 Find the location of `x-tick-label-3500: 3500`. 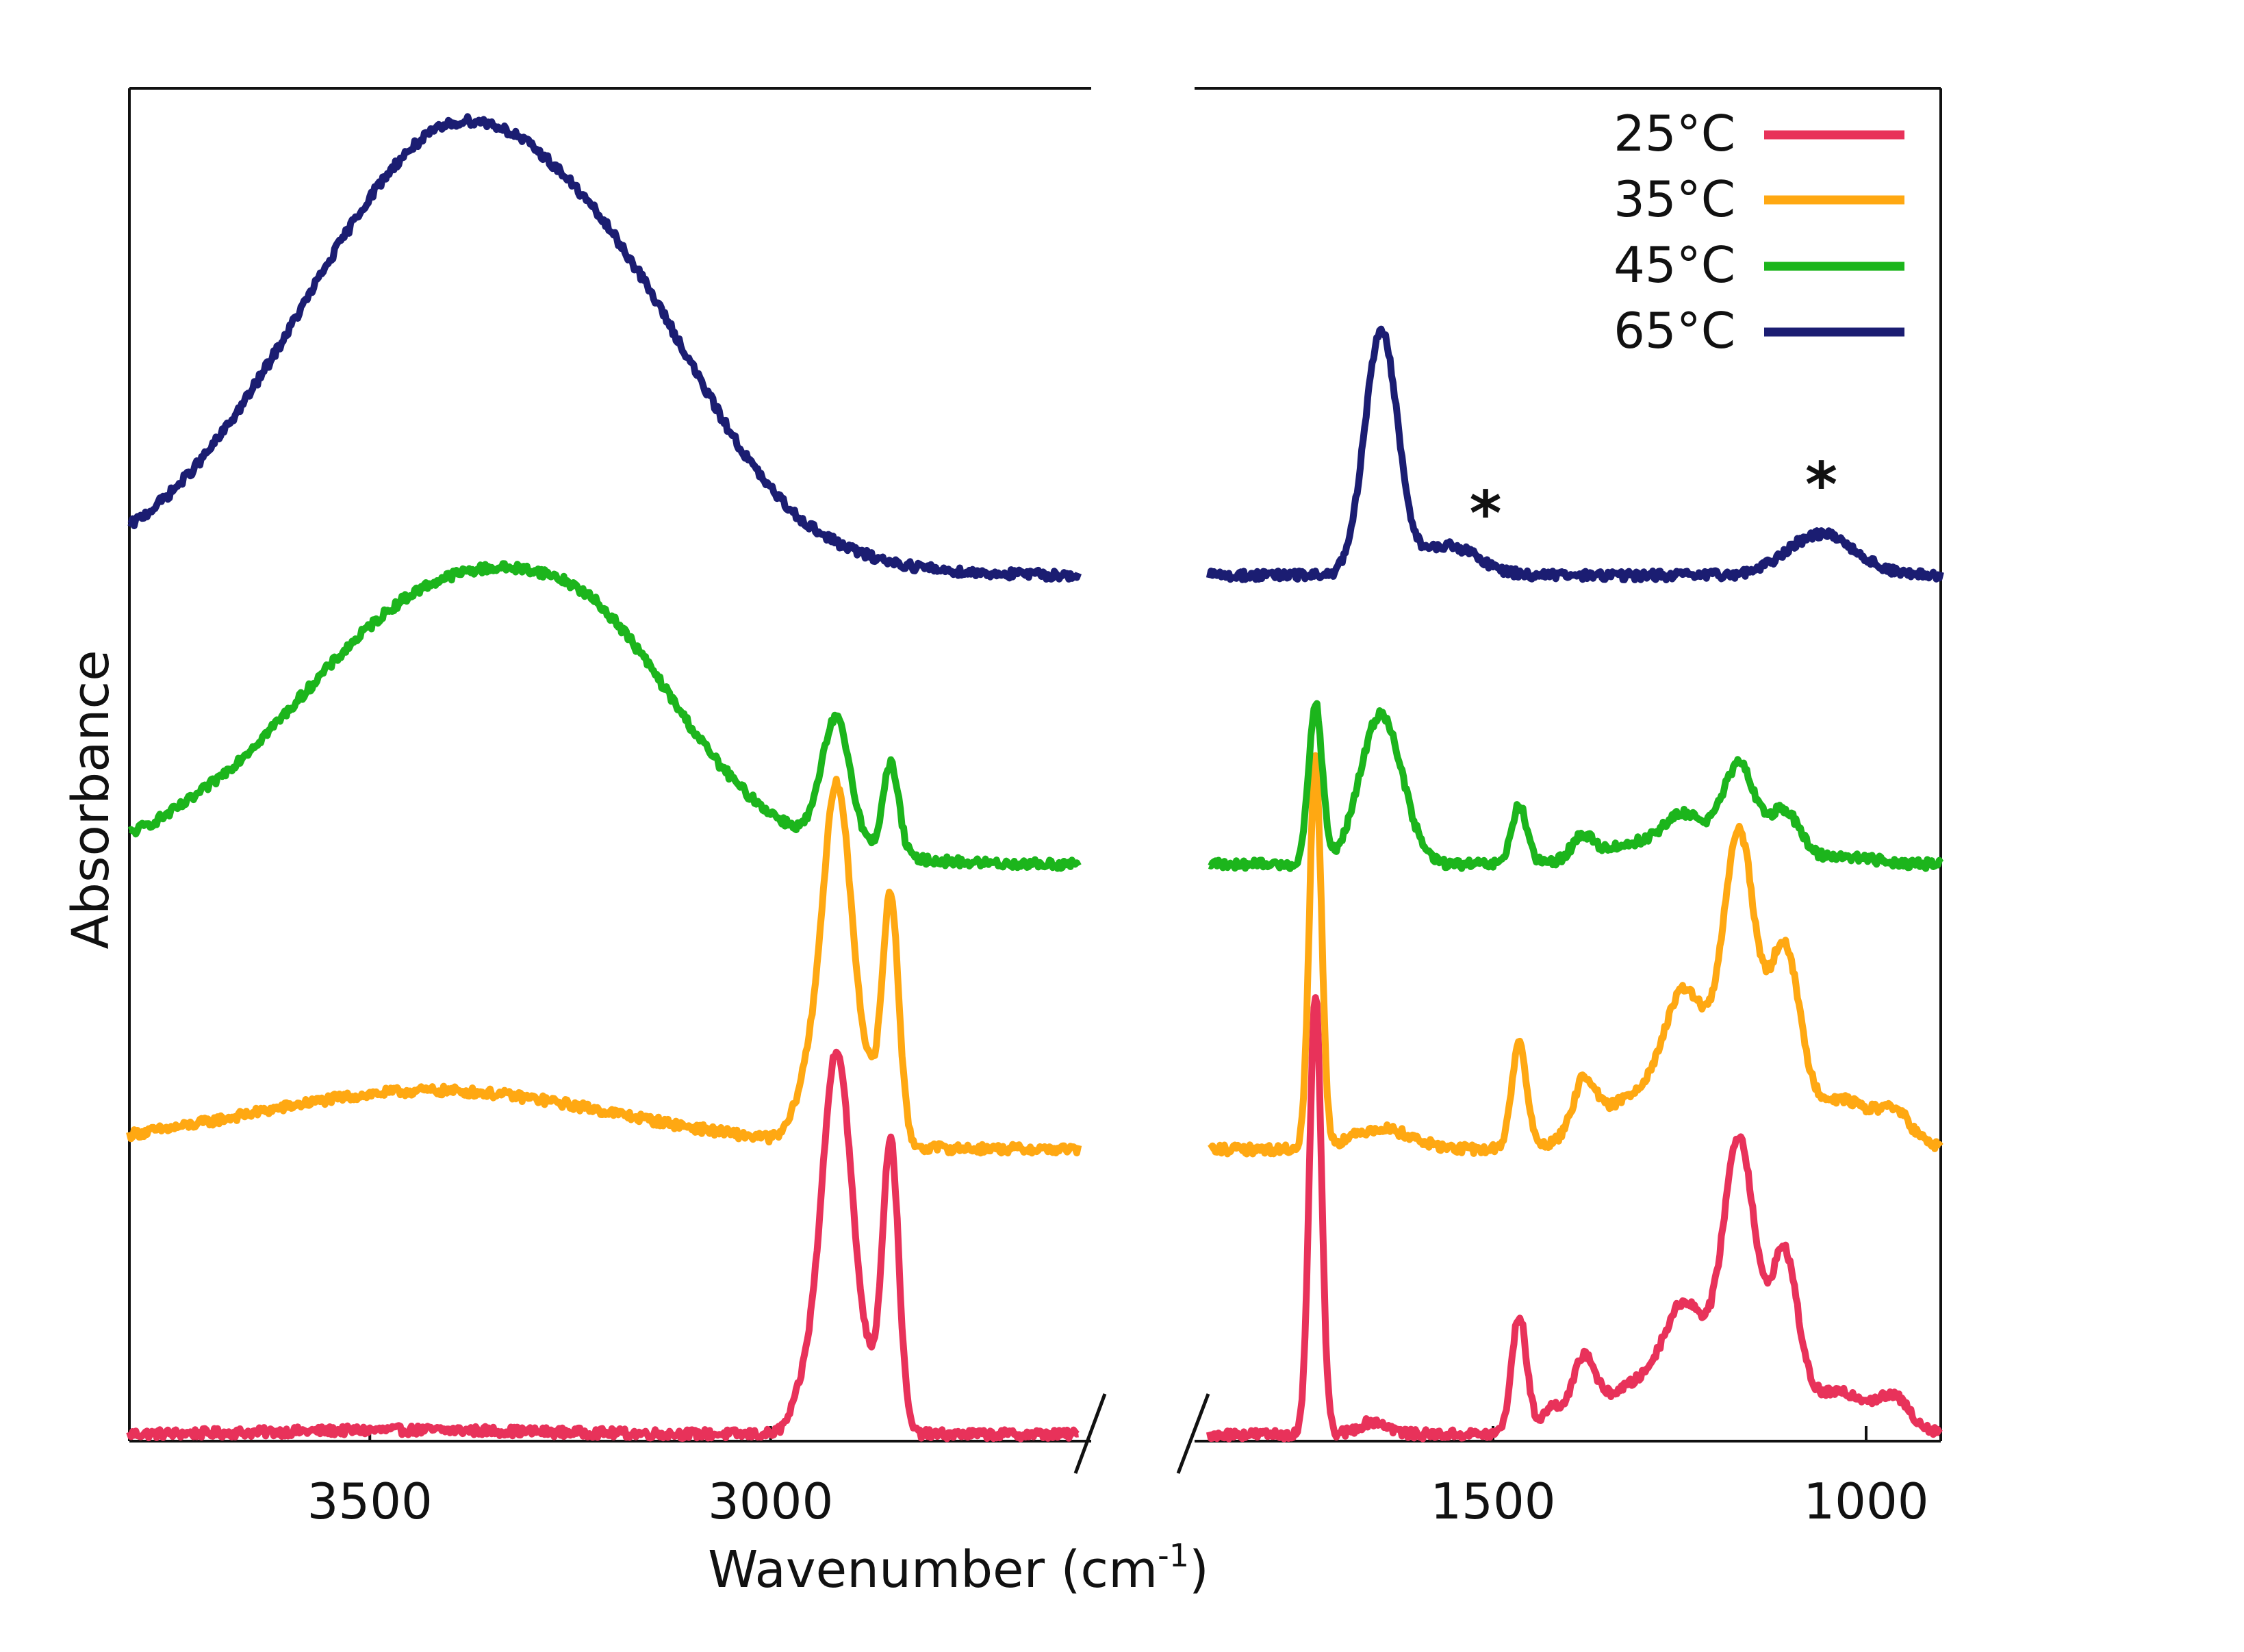

x-tick-label-3500: 3500 is located at coordinates (370, 1501).